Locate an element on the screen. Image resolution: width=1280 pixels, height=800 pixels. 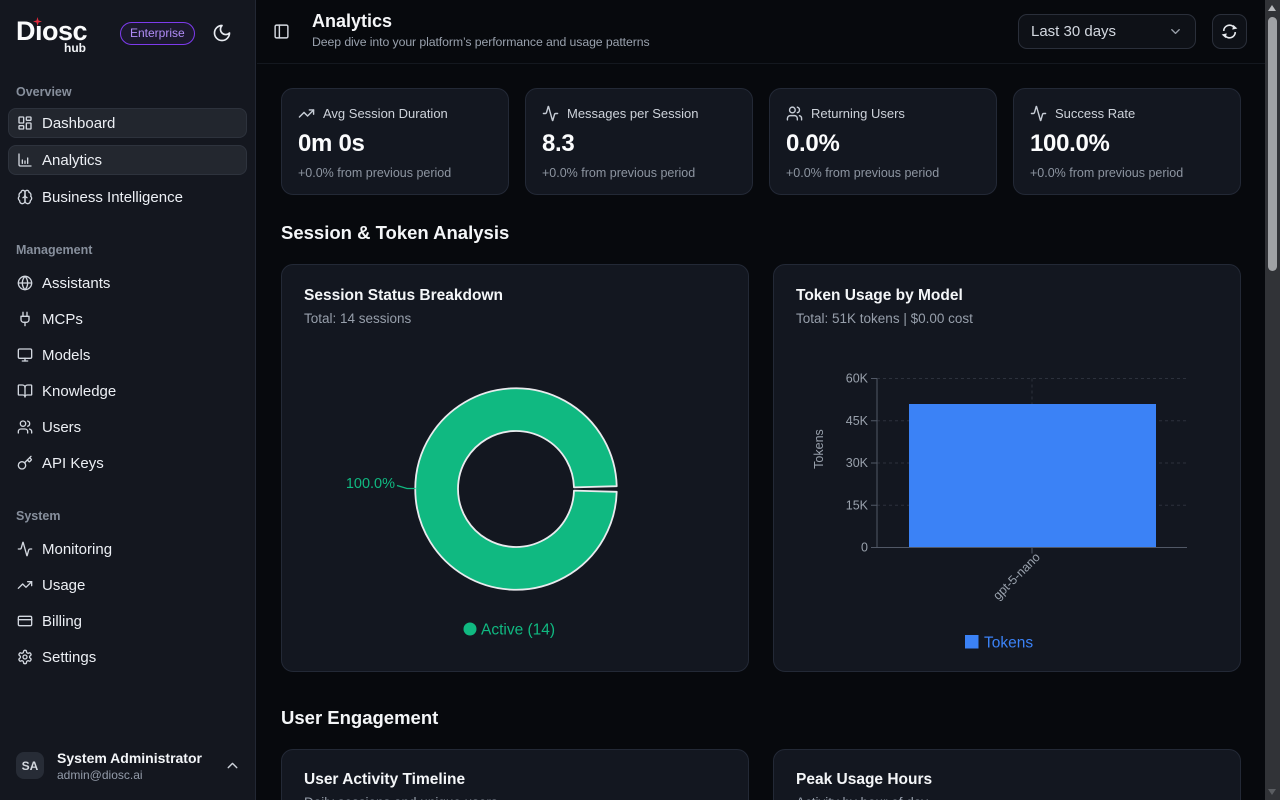
svg-text: Active (14) is located at coordinates (518, 629).